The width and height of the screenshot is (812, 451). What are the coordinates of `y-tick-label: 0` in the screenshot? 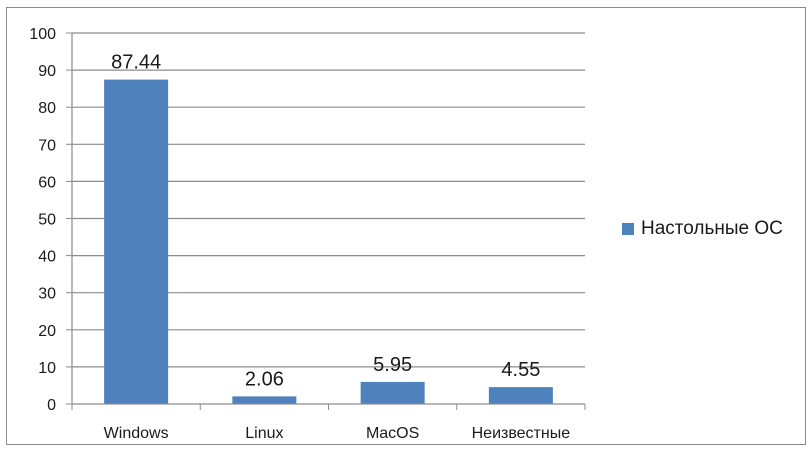 It's located at (51, 405).